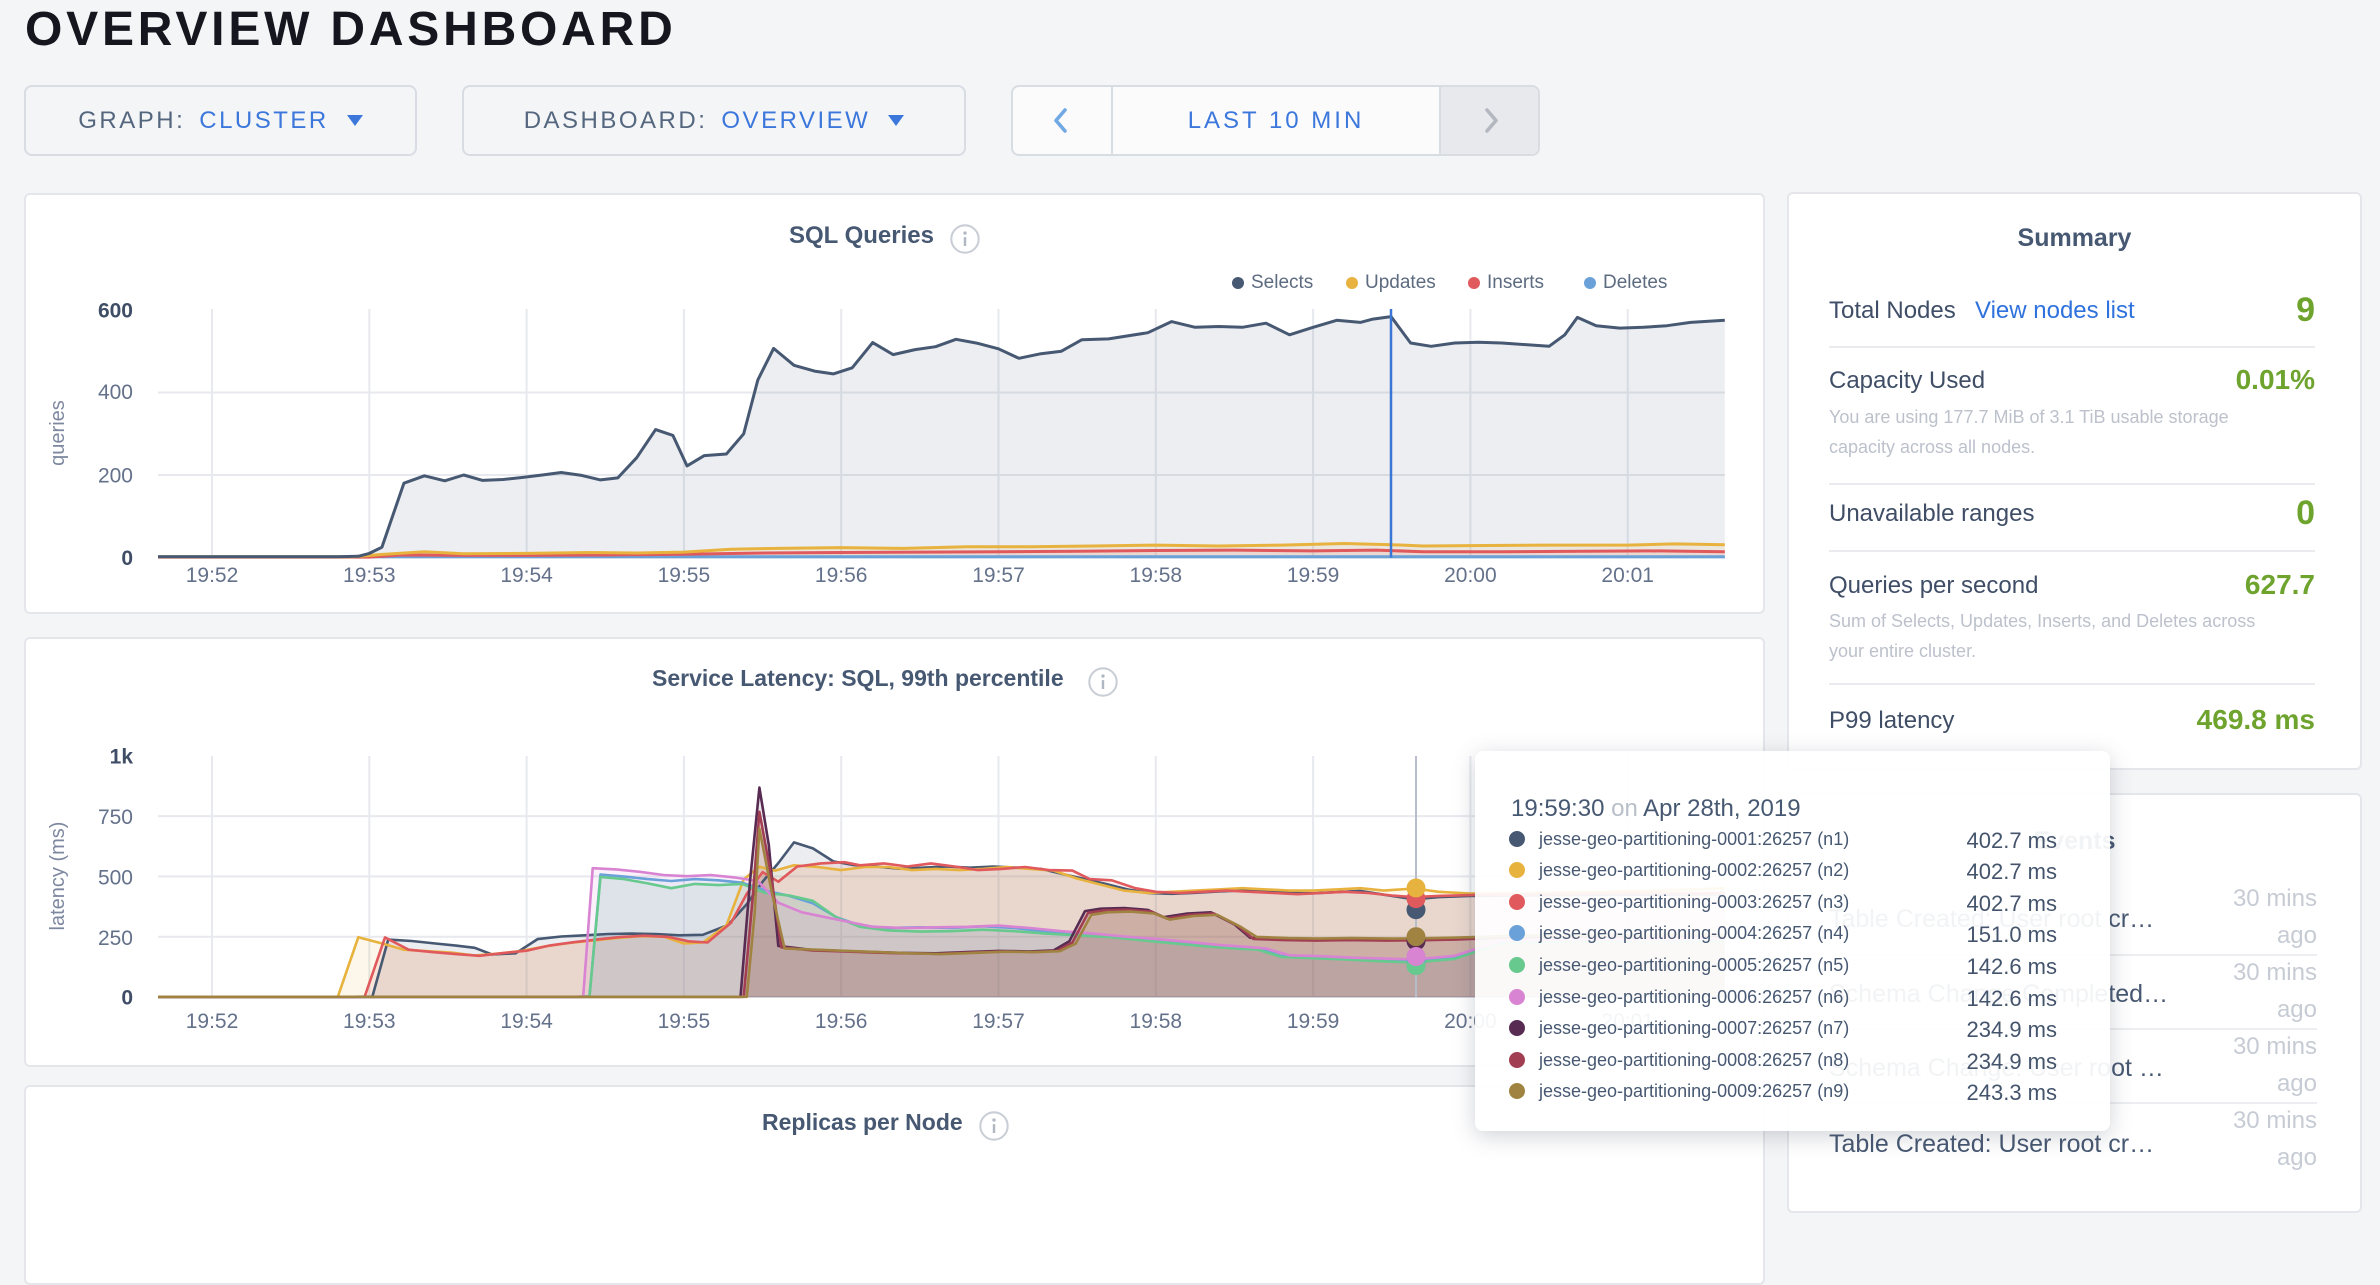 This screenshot has width=2380, height=1285. I want to click on svg-text: 1k, so click(122, 757).